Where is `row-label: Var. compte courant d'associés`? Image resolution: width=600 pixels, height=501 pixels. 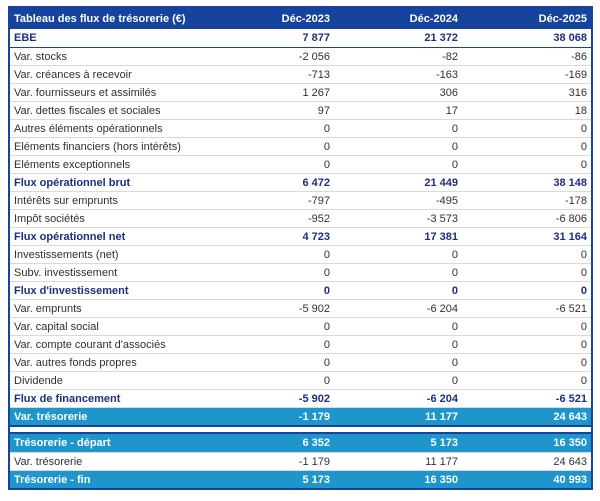 row-label: Var. compte courant d'associés is located at coordinates (90, 344).